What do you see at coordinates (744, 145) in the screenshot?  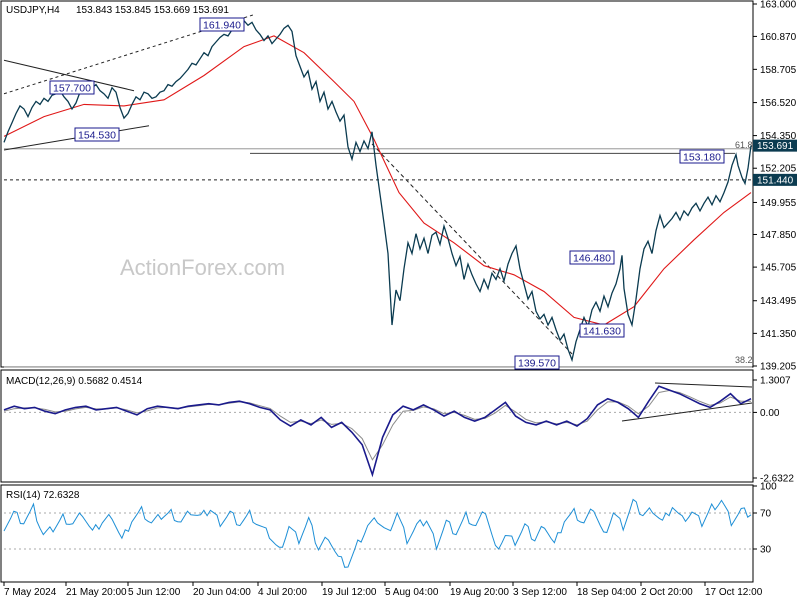 I see `fib-label-top: 61.8` at bounding box center [744, 145].